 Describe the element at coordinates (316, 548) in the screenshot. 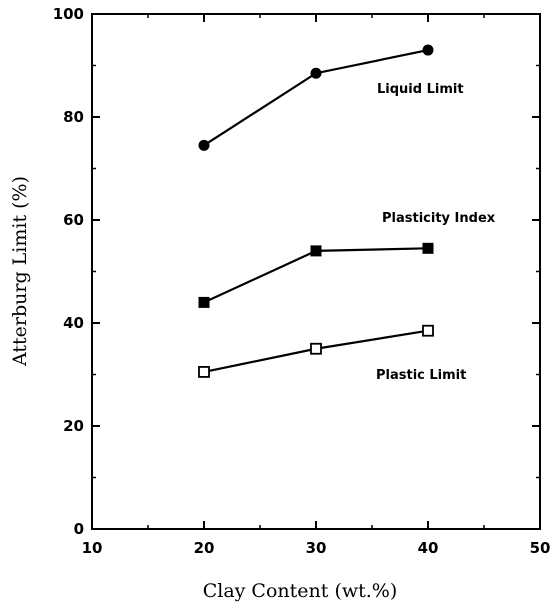

I see `x-tick-label: 30` at that location.